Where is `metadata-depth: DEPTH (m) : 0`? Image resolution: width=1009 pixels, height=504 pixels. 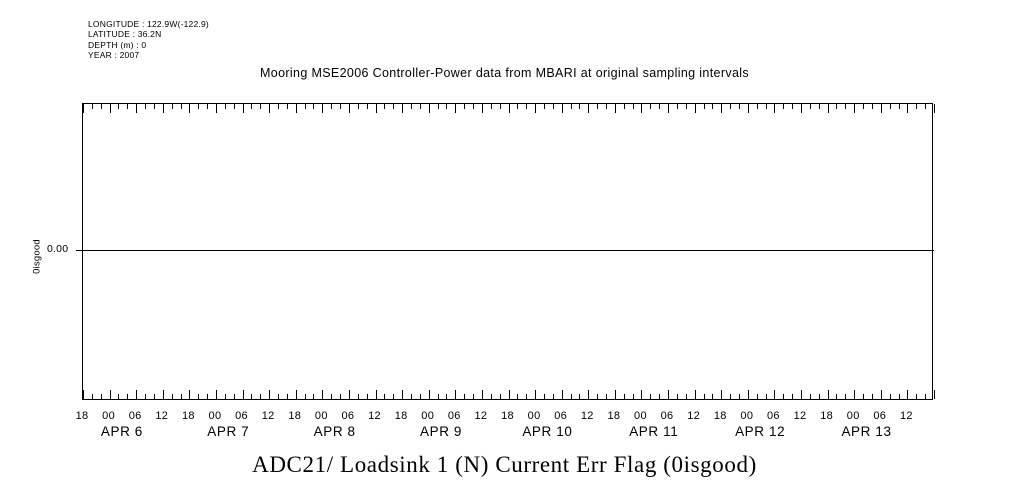
metadata-depth: DEPTH (m) : 0 is located at coordinates (117, 44).